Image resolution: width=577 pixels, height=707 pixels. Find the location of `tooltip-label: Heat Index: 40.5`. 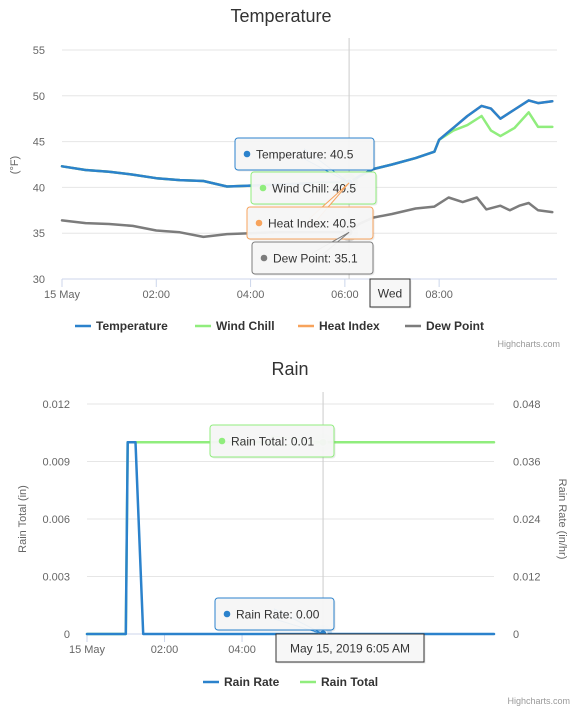

tooltip-label: Heat Index: 40.5 is located at coordinates (312, 224).